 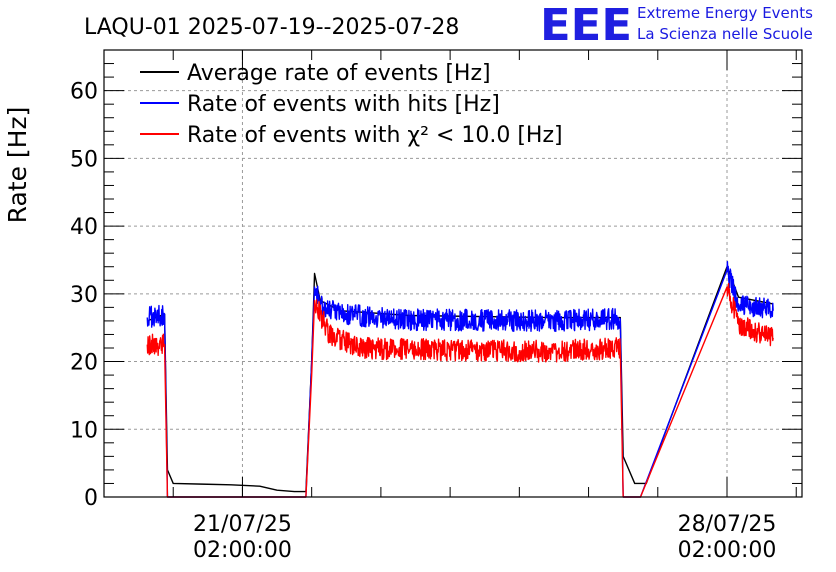 I want to click on x-tick-date: 21/07/25, so click(x=242, y=524).